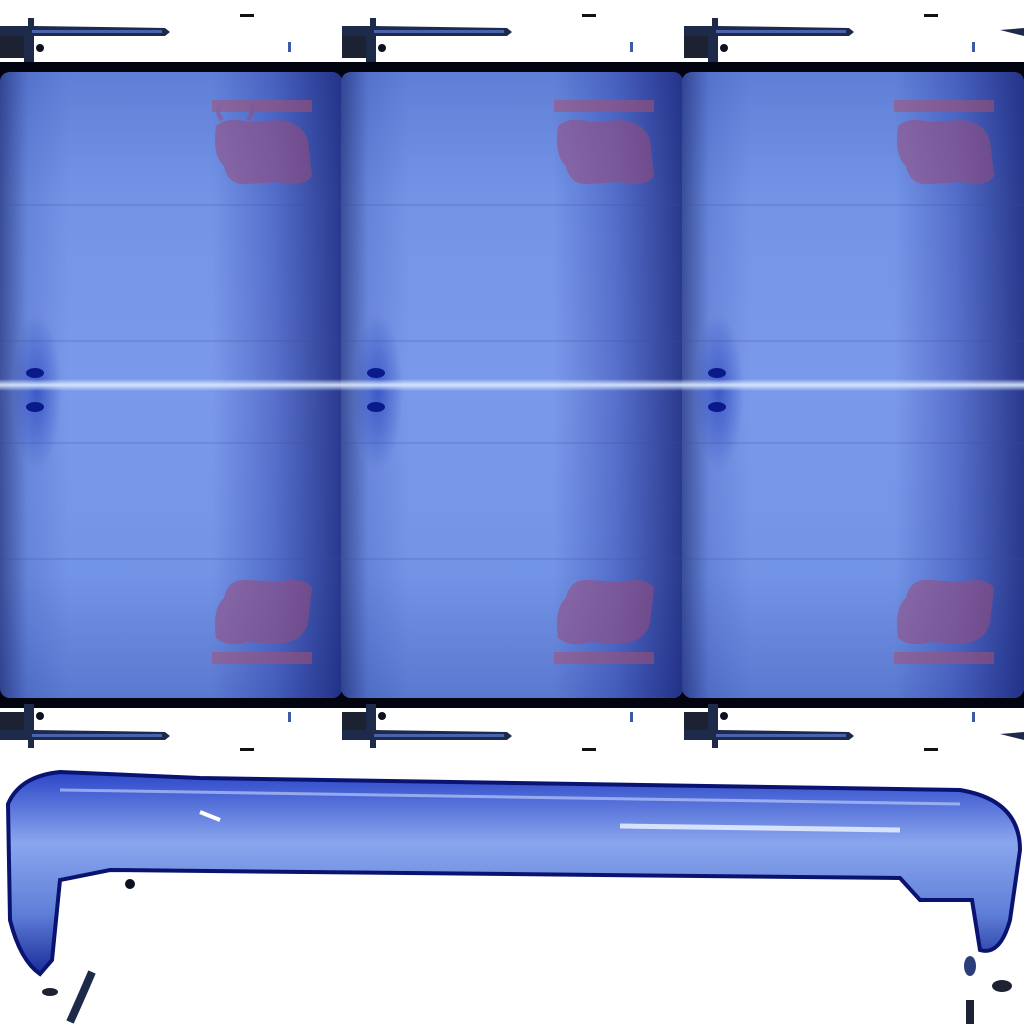 The image size is (1024, 1028). I want to click on bottom-pin-row, so click(512, 733).